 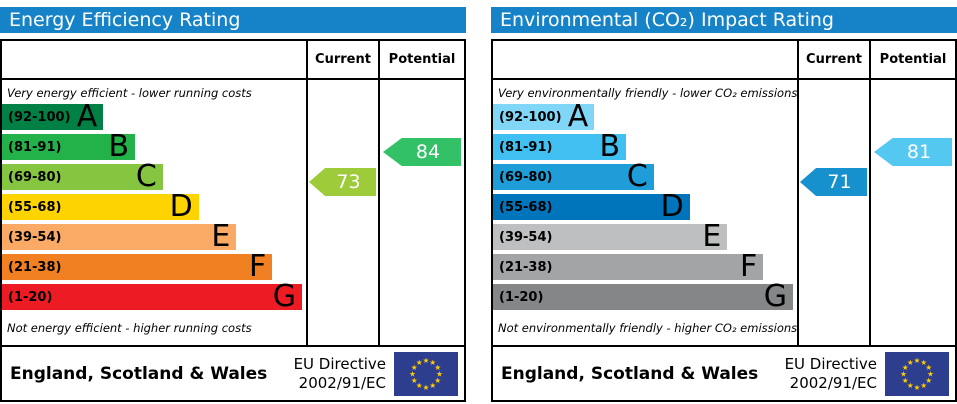 What do you see at coordinates (919, 152) in the screenshot?
I see `potential-rating-value: 81` at bounding box center [919, 152].